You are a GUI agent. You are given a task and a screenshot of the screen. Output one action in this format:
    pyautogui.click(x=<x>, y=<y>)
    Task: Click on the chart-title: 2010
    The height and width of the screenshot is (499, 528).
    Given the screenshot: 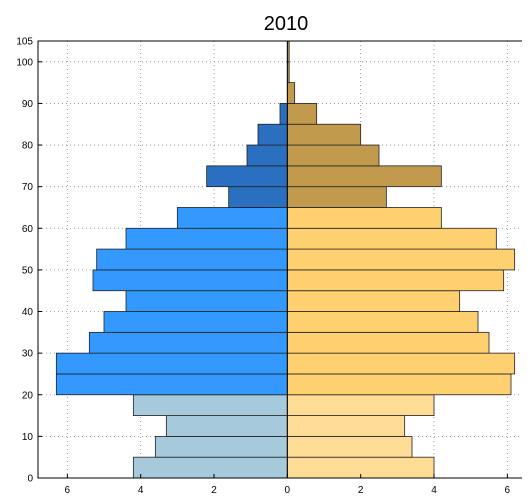 What is the action you would take?
    pyautogui.click(x=286, y=24)
    